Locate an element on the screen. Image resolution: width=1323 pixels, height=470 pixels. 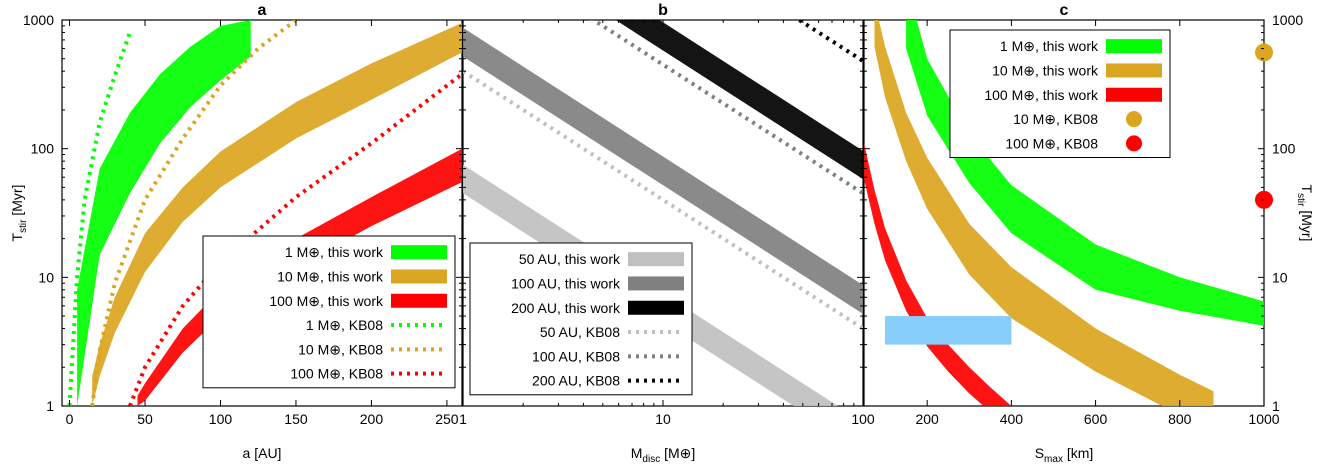
band-b-50-au-this-work is located at coordinates (650, 285).